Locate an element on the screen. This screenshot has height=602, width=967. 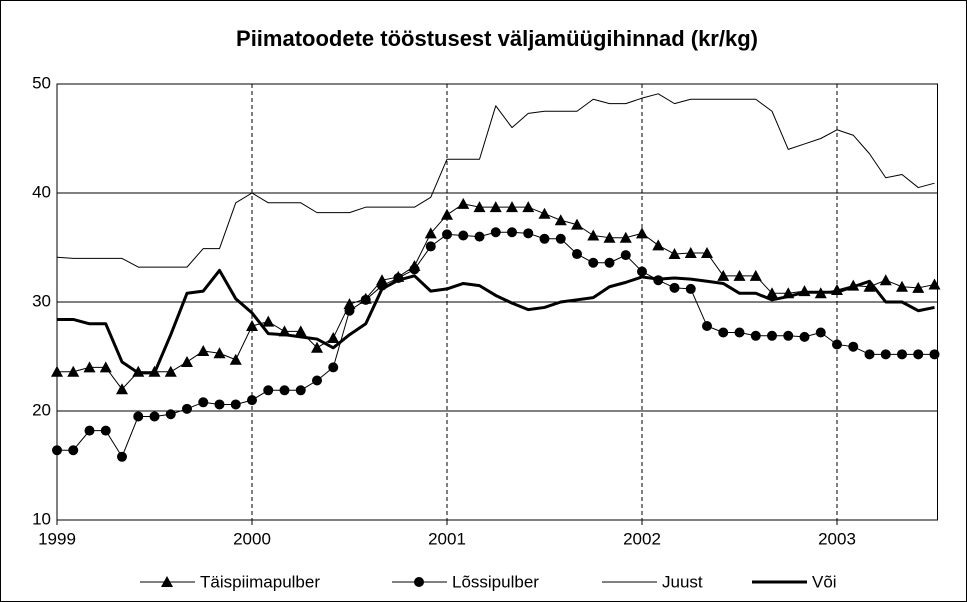
y-tick-label: 20 is located at coordinates (41, 409).